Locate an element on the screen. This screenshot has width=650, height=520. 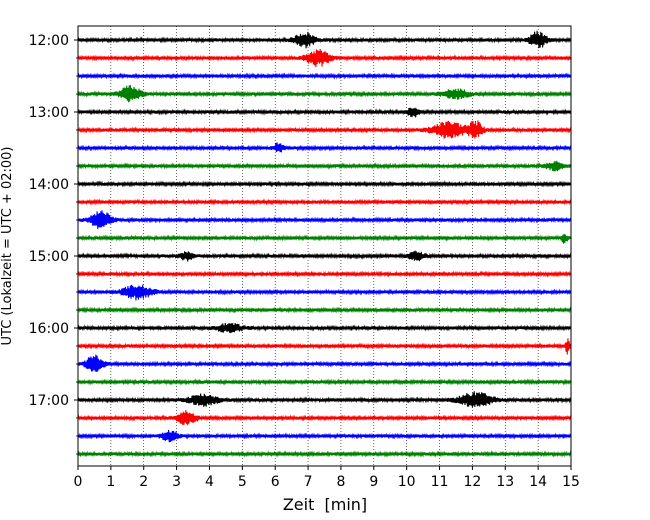
x-tick-label: 8 is located at coordinates (340, 482).